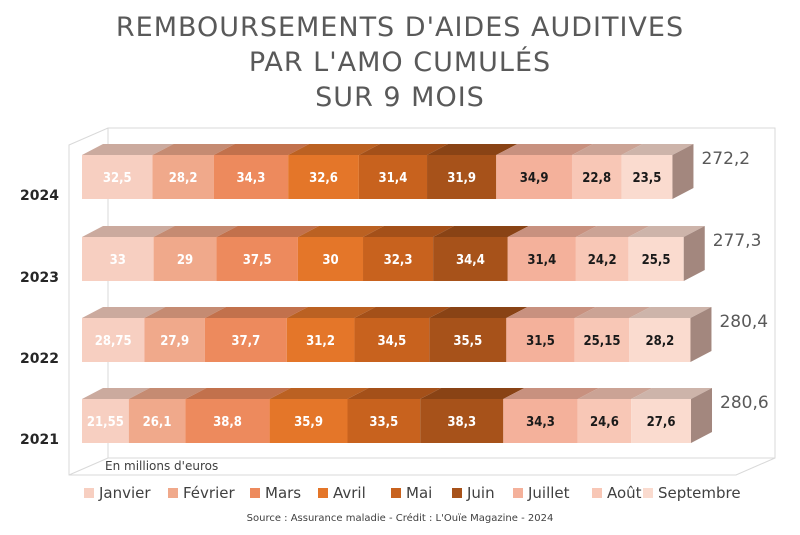  I want to click on legend-label: Septembre, so click(699, 493).